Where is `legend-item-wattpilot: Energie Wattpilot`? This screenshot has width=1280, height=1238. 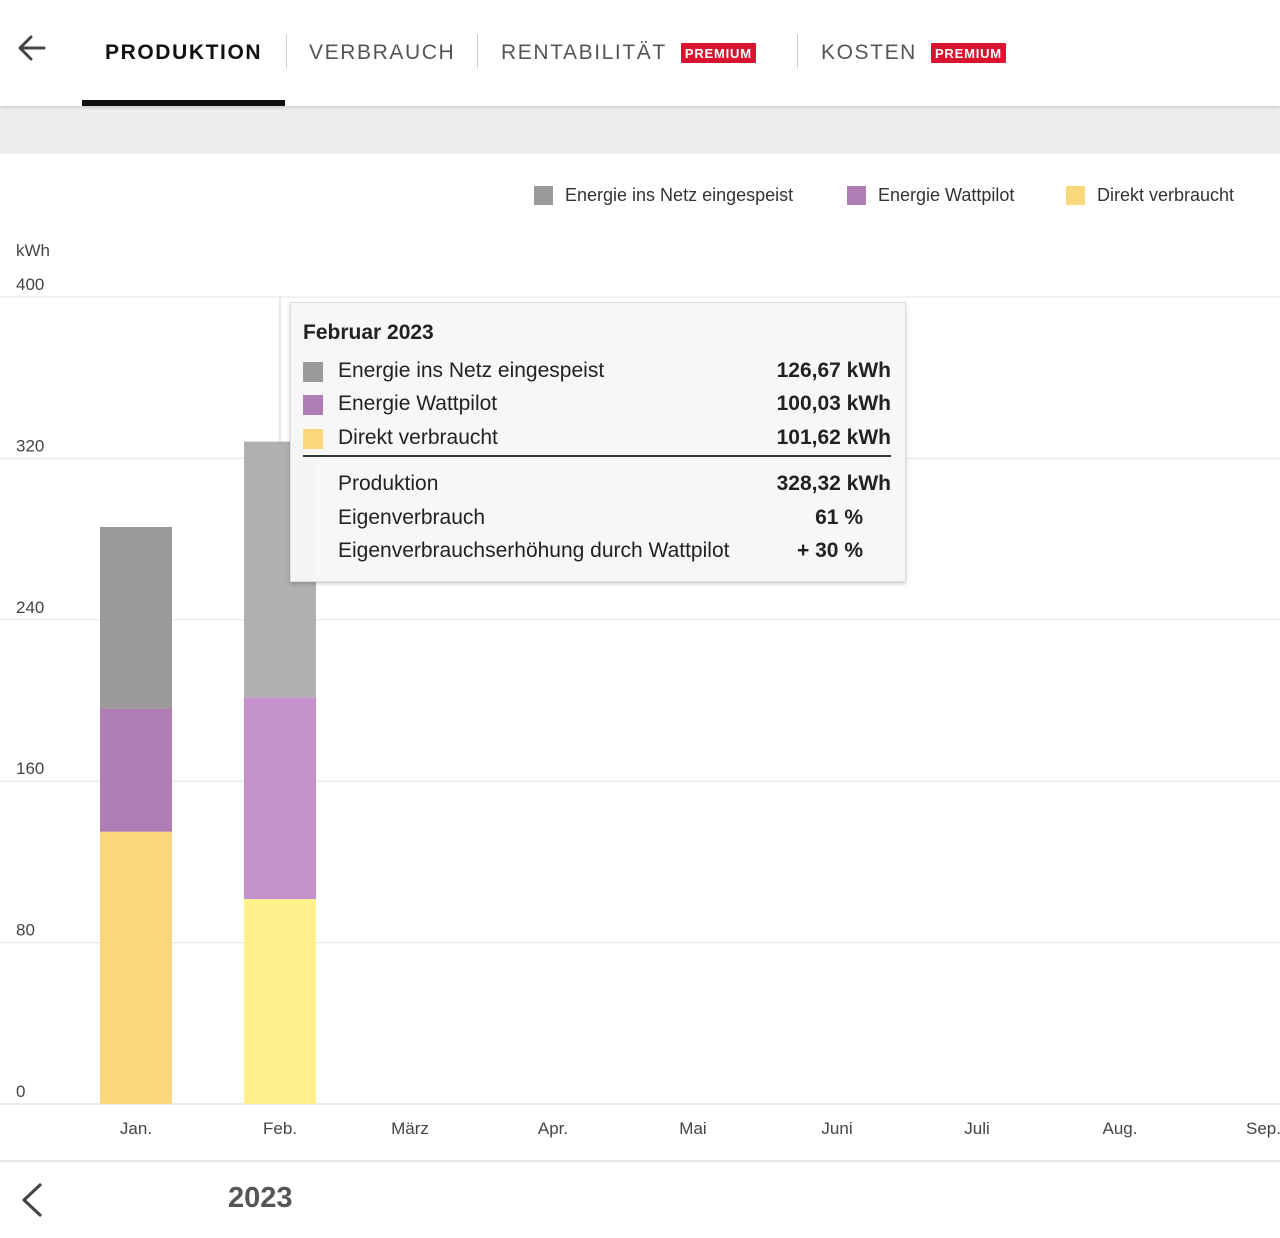
legend-item-wattpilot: Energie Wattpilot is located at coordinates (930, 195).